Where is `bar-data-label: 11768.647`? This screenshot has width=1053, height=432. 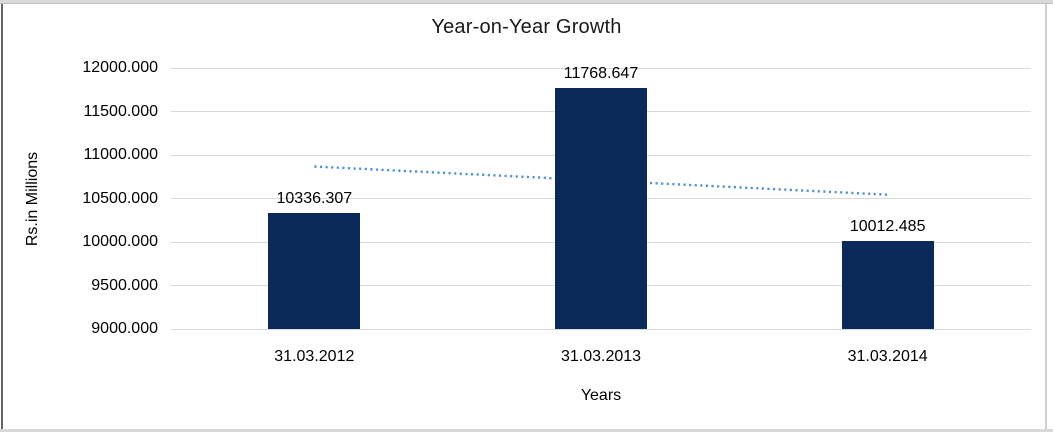 bar-data-label: 11768.647 is located at coordinates (601, 74).